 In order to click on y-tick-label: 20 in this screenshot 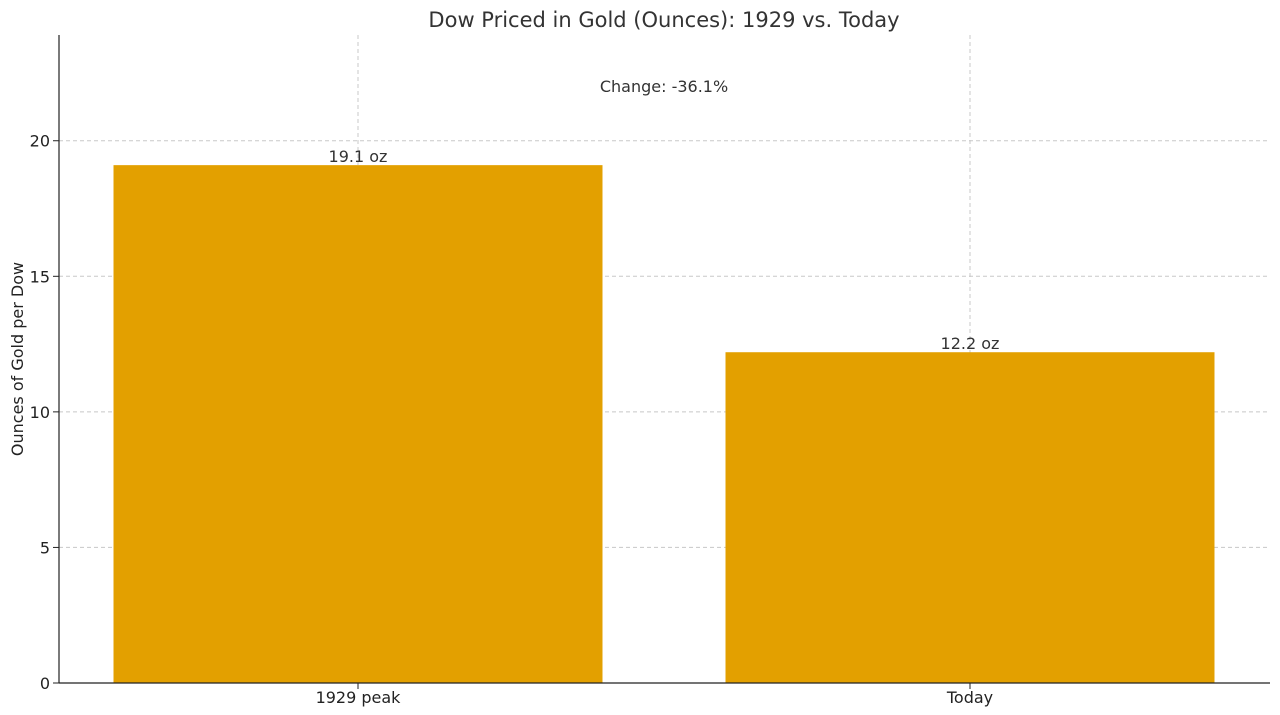, I will do `click(40, 141)`.